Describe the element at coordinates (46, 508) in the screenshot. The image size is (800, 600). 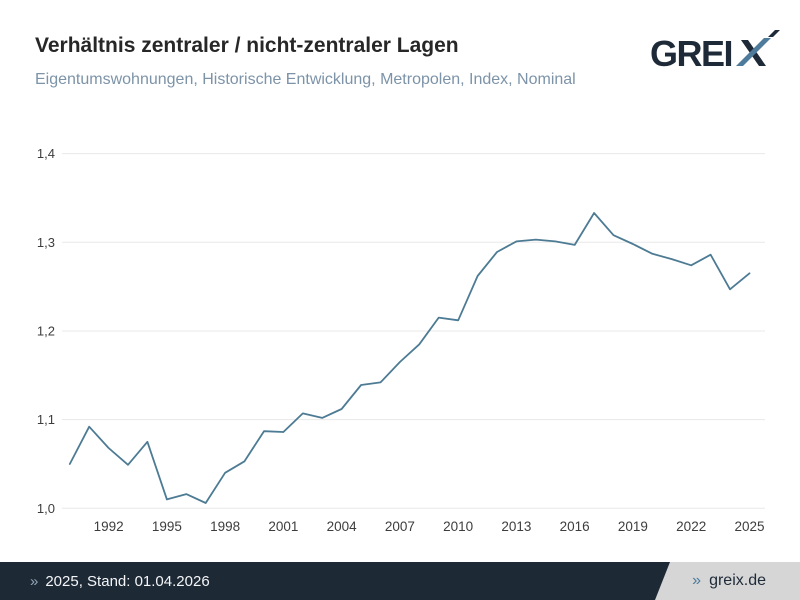
I see `y-tick-label: 1,0` at that location.